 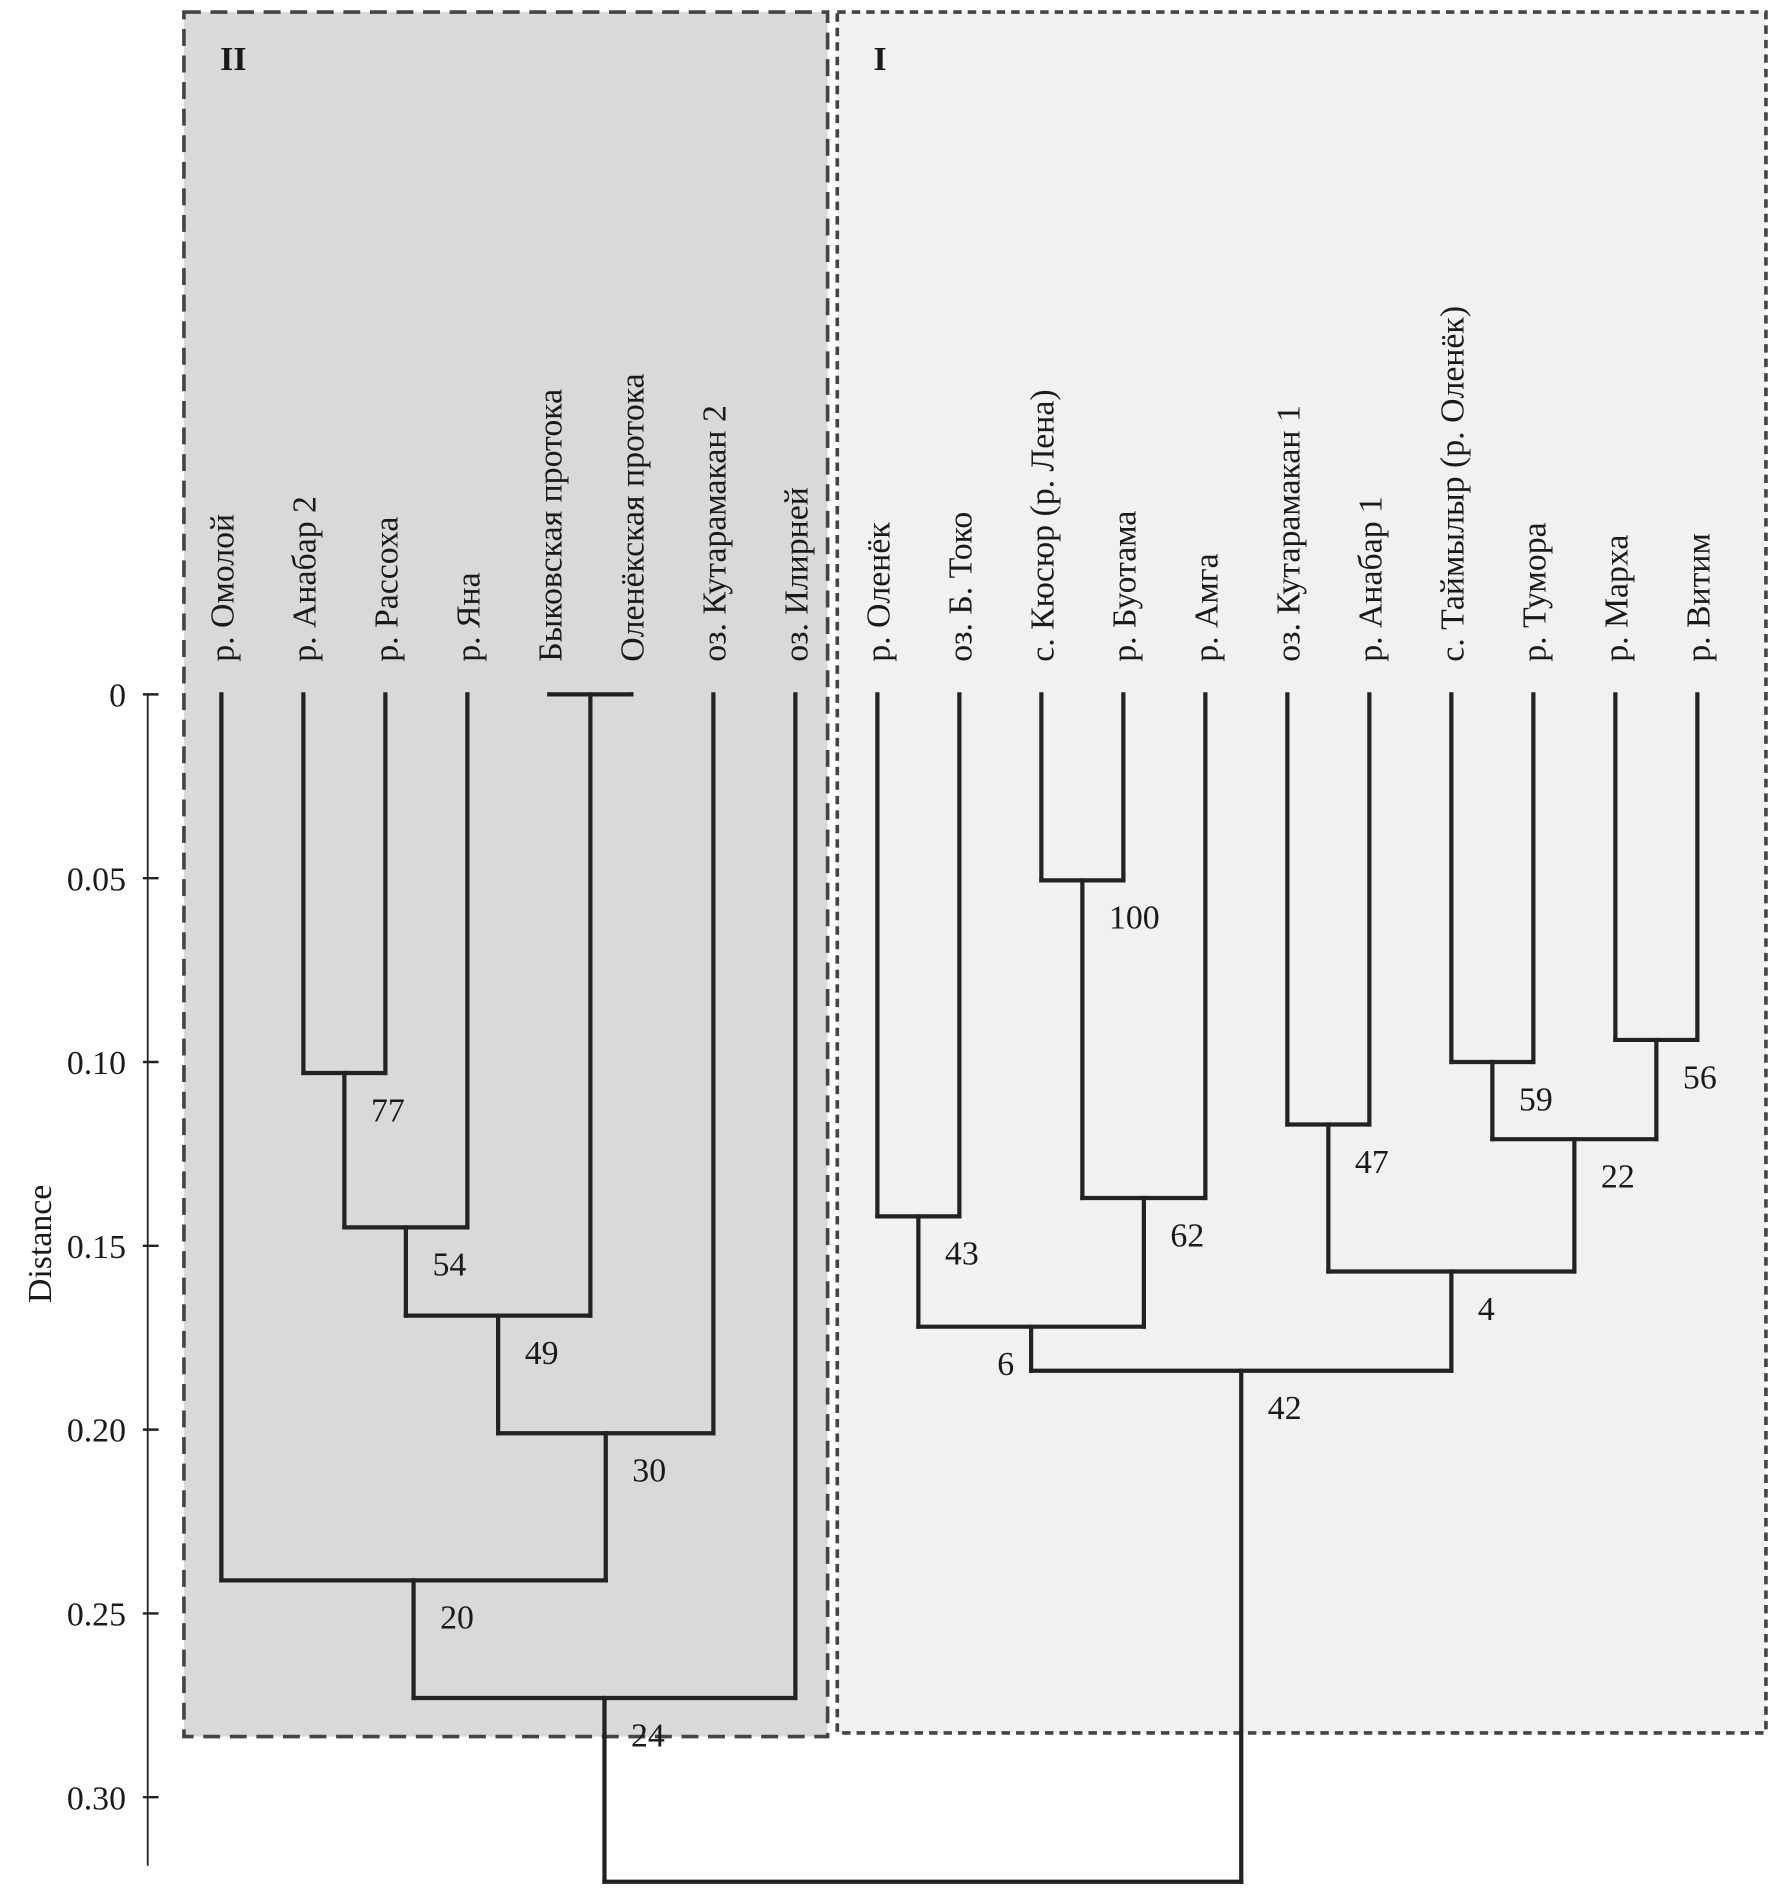 I want to click on leaf-label: Оленёкская протока, so click(x=632, y=517).